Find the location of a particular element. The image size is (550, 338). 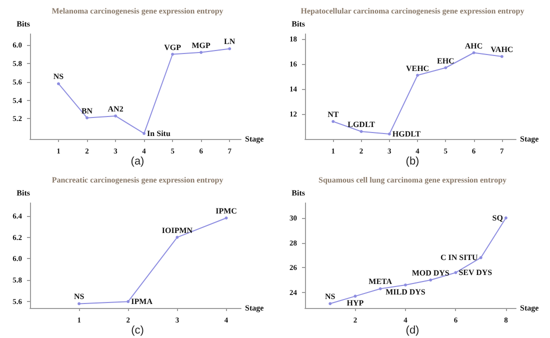

chart-title: Melanoma carcinogenesis gene expression entropy is located at coordinates (138, 11).